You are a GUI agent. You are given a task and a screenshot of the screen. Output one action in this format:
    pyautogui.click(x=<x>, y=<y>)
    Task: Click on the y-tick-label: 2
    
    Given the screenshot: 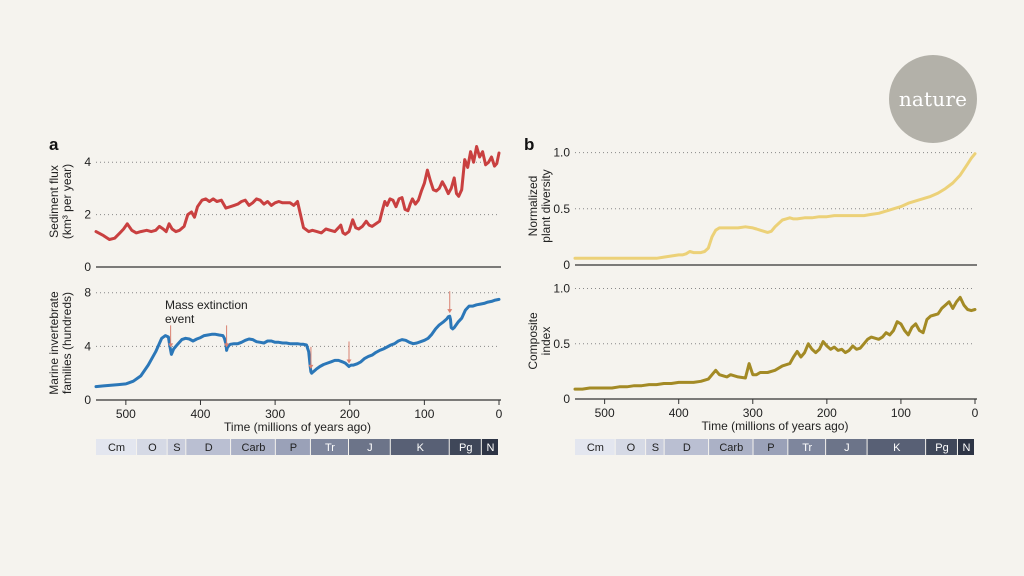 What is the action you would take?
    pyautogui.click(x=87, y=215)
    